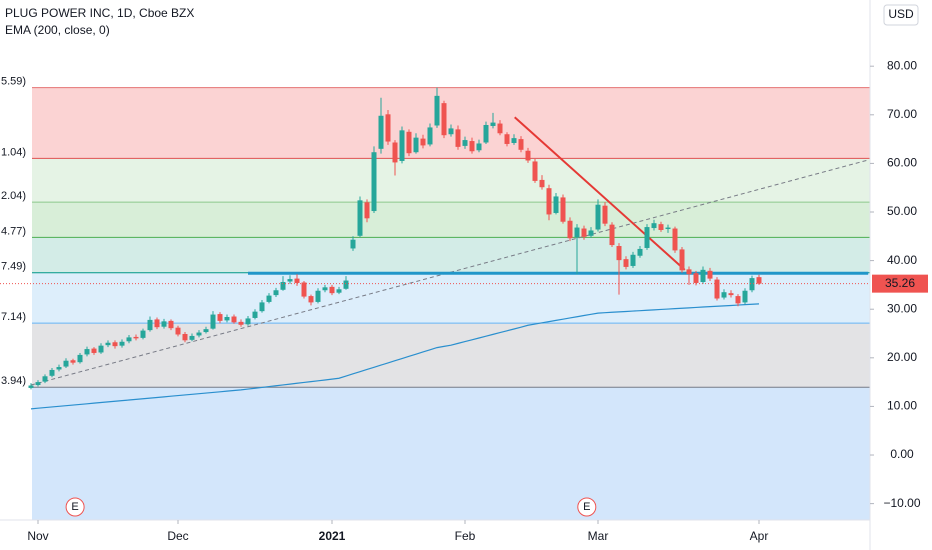 Image resolution: width=932 pixels, height=550 pixels. I want to click on fib-label: 1.04), so click(13, 152).